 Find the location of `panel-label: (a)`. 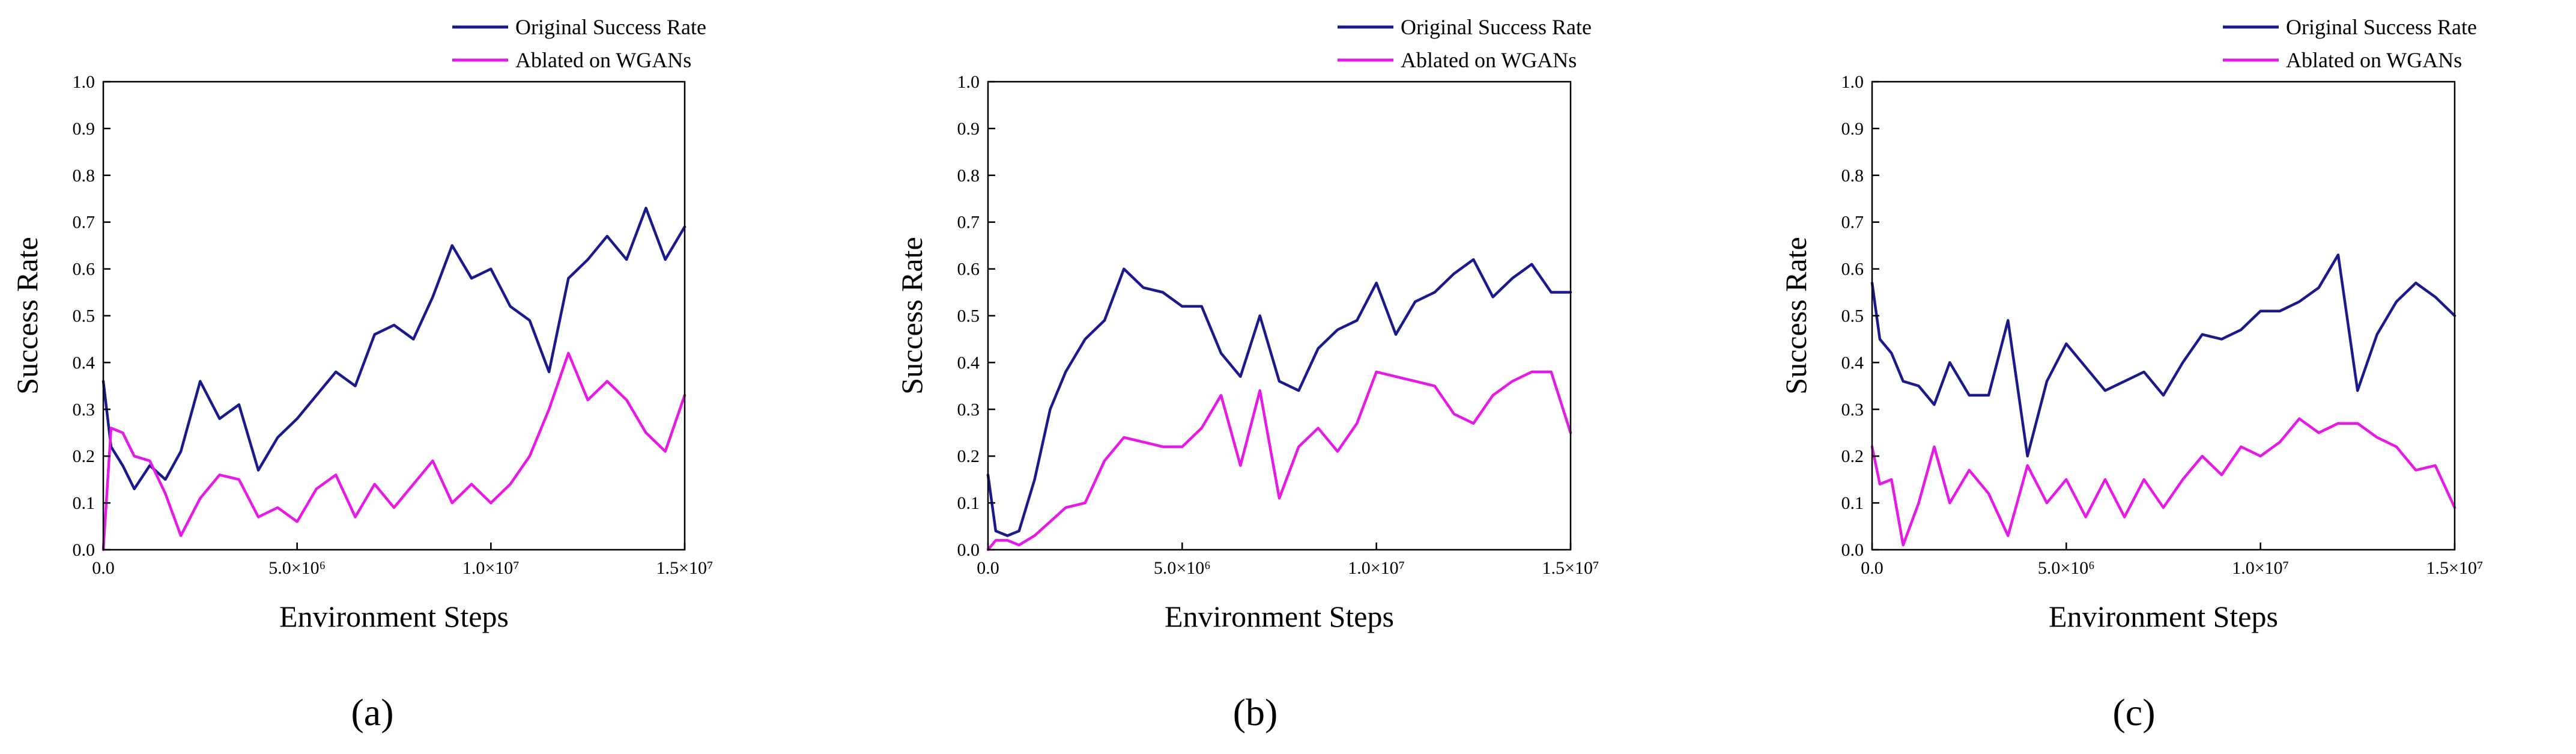

panel-label: (a) is located at coordinates (372, 712).